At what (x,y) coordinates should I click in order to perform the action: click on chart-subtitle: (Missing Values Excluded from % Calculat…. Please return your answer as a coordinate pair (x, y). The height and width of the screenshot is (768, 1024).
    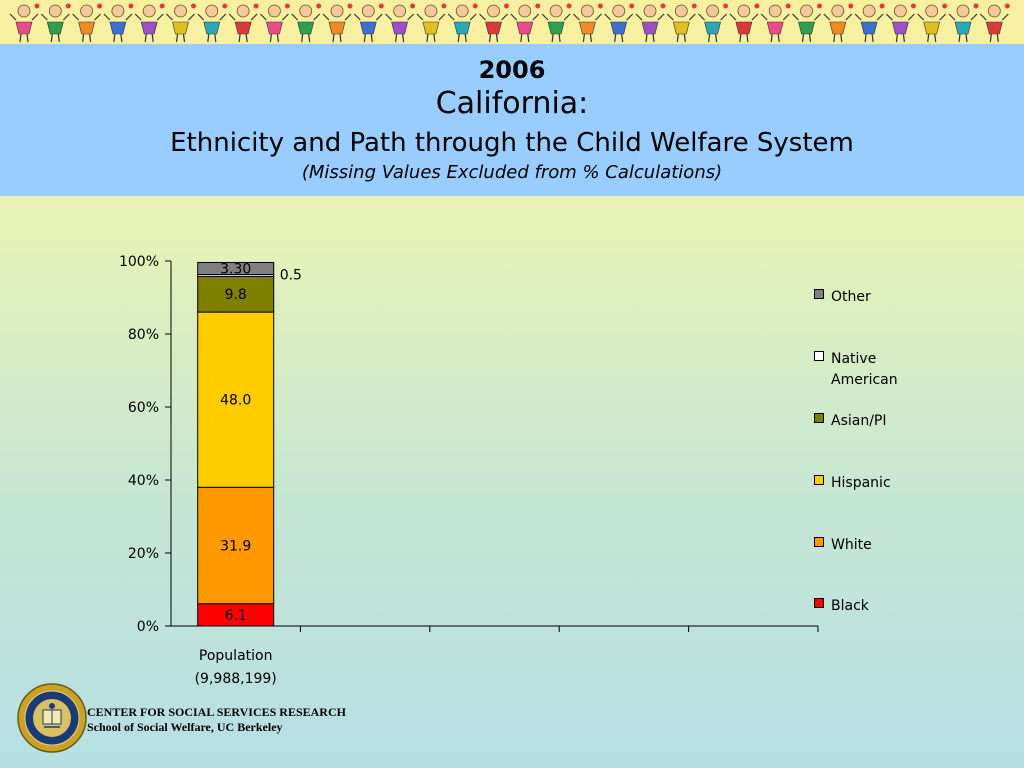
    Looking at the image, I should click on (512, 172).